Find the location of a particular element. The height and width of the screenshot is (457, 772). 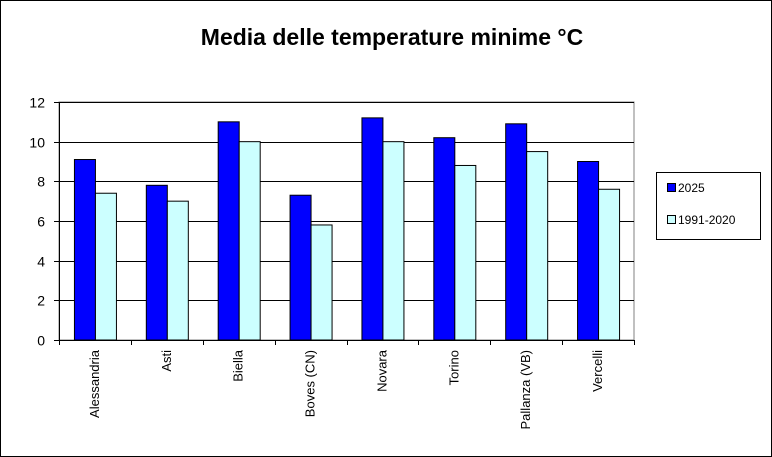

y-tick-label: 2 is located at coordinates (41, 301).